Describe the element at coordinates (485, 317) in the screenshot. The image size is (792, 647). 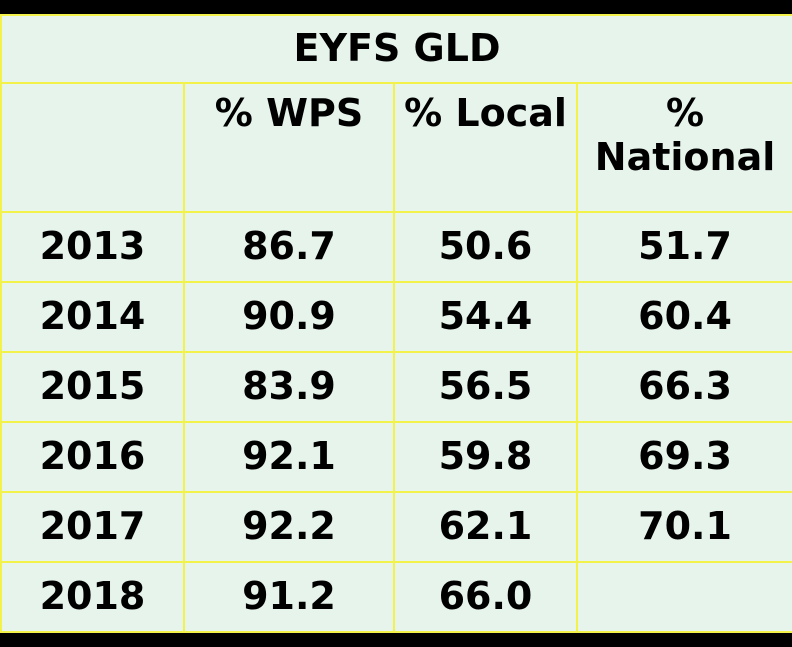
I see `local-value-cell: 54.4` at that location.